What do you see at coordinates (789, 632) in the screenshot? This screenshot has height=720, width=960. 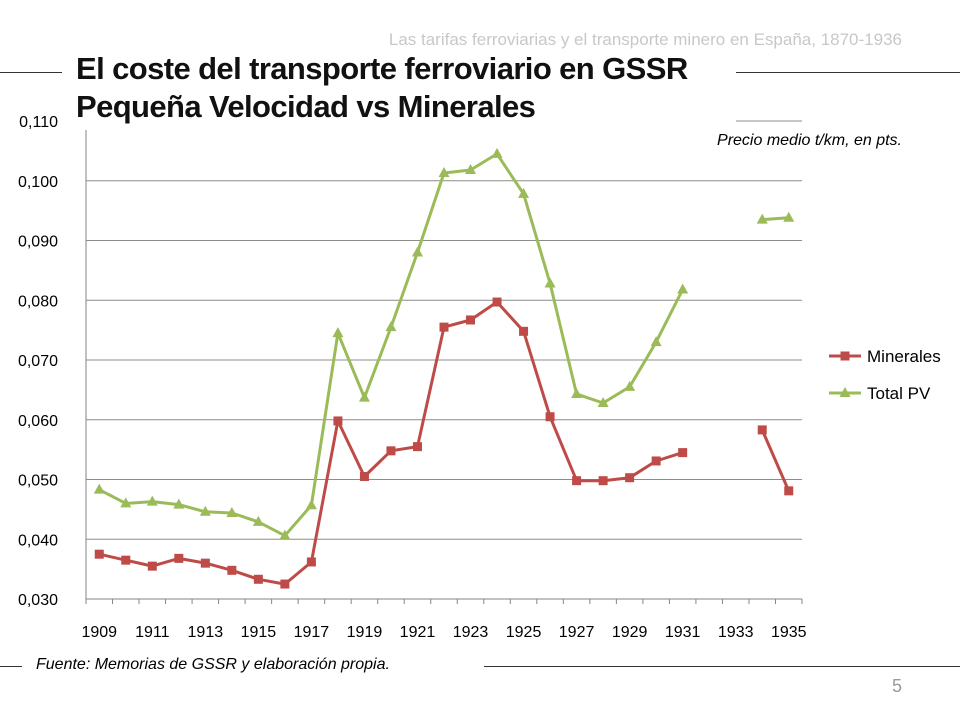 I see `x-tick-label: 1935` at bounding box center [789, 632].